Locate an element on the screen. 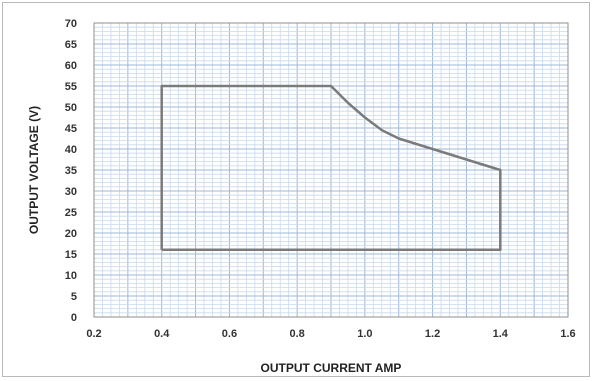 The width and height of the screenshot is (594, 381). x-tick-label: 1.0 is located at coordinates (364, 334).